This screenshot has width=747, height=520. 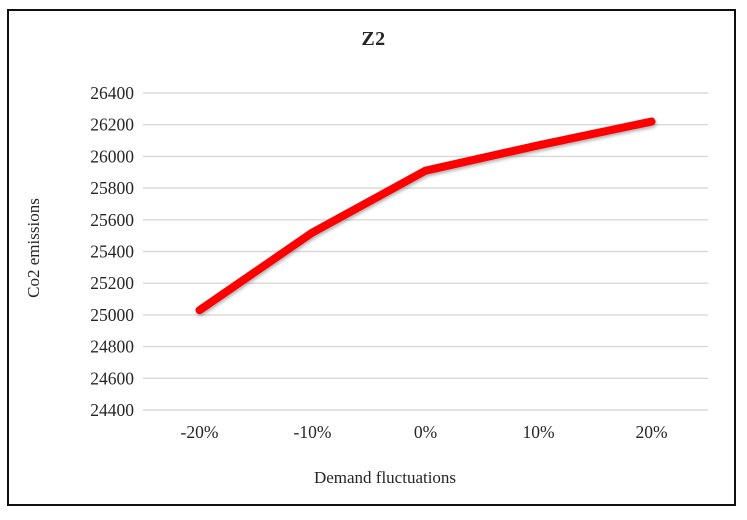 I want to click on x-axis-title: Demand fluctuations, so click(x=385, y=477).